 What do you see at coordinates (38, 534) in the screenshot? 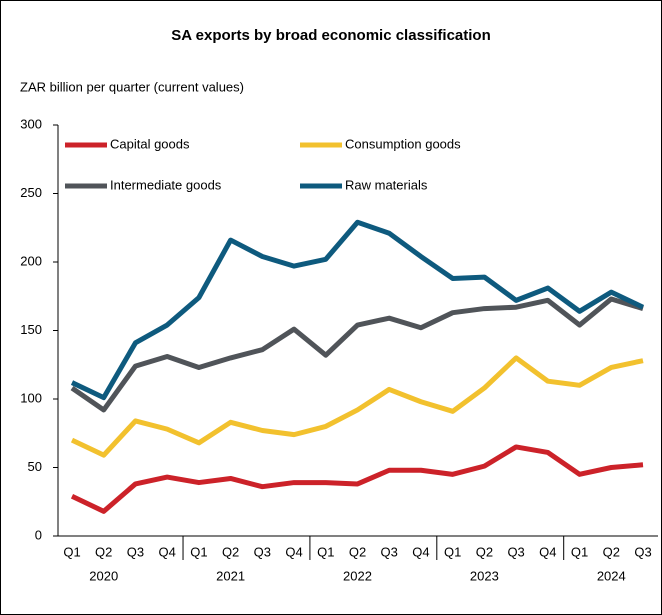
I see `y-tick-label: 0` at bounding box center [38, 534].